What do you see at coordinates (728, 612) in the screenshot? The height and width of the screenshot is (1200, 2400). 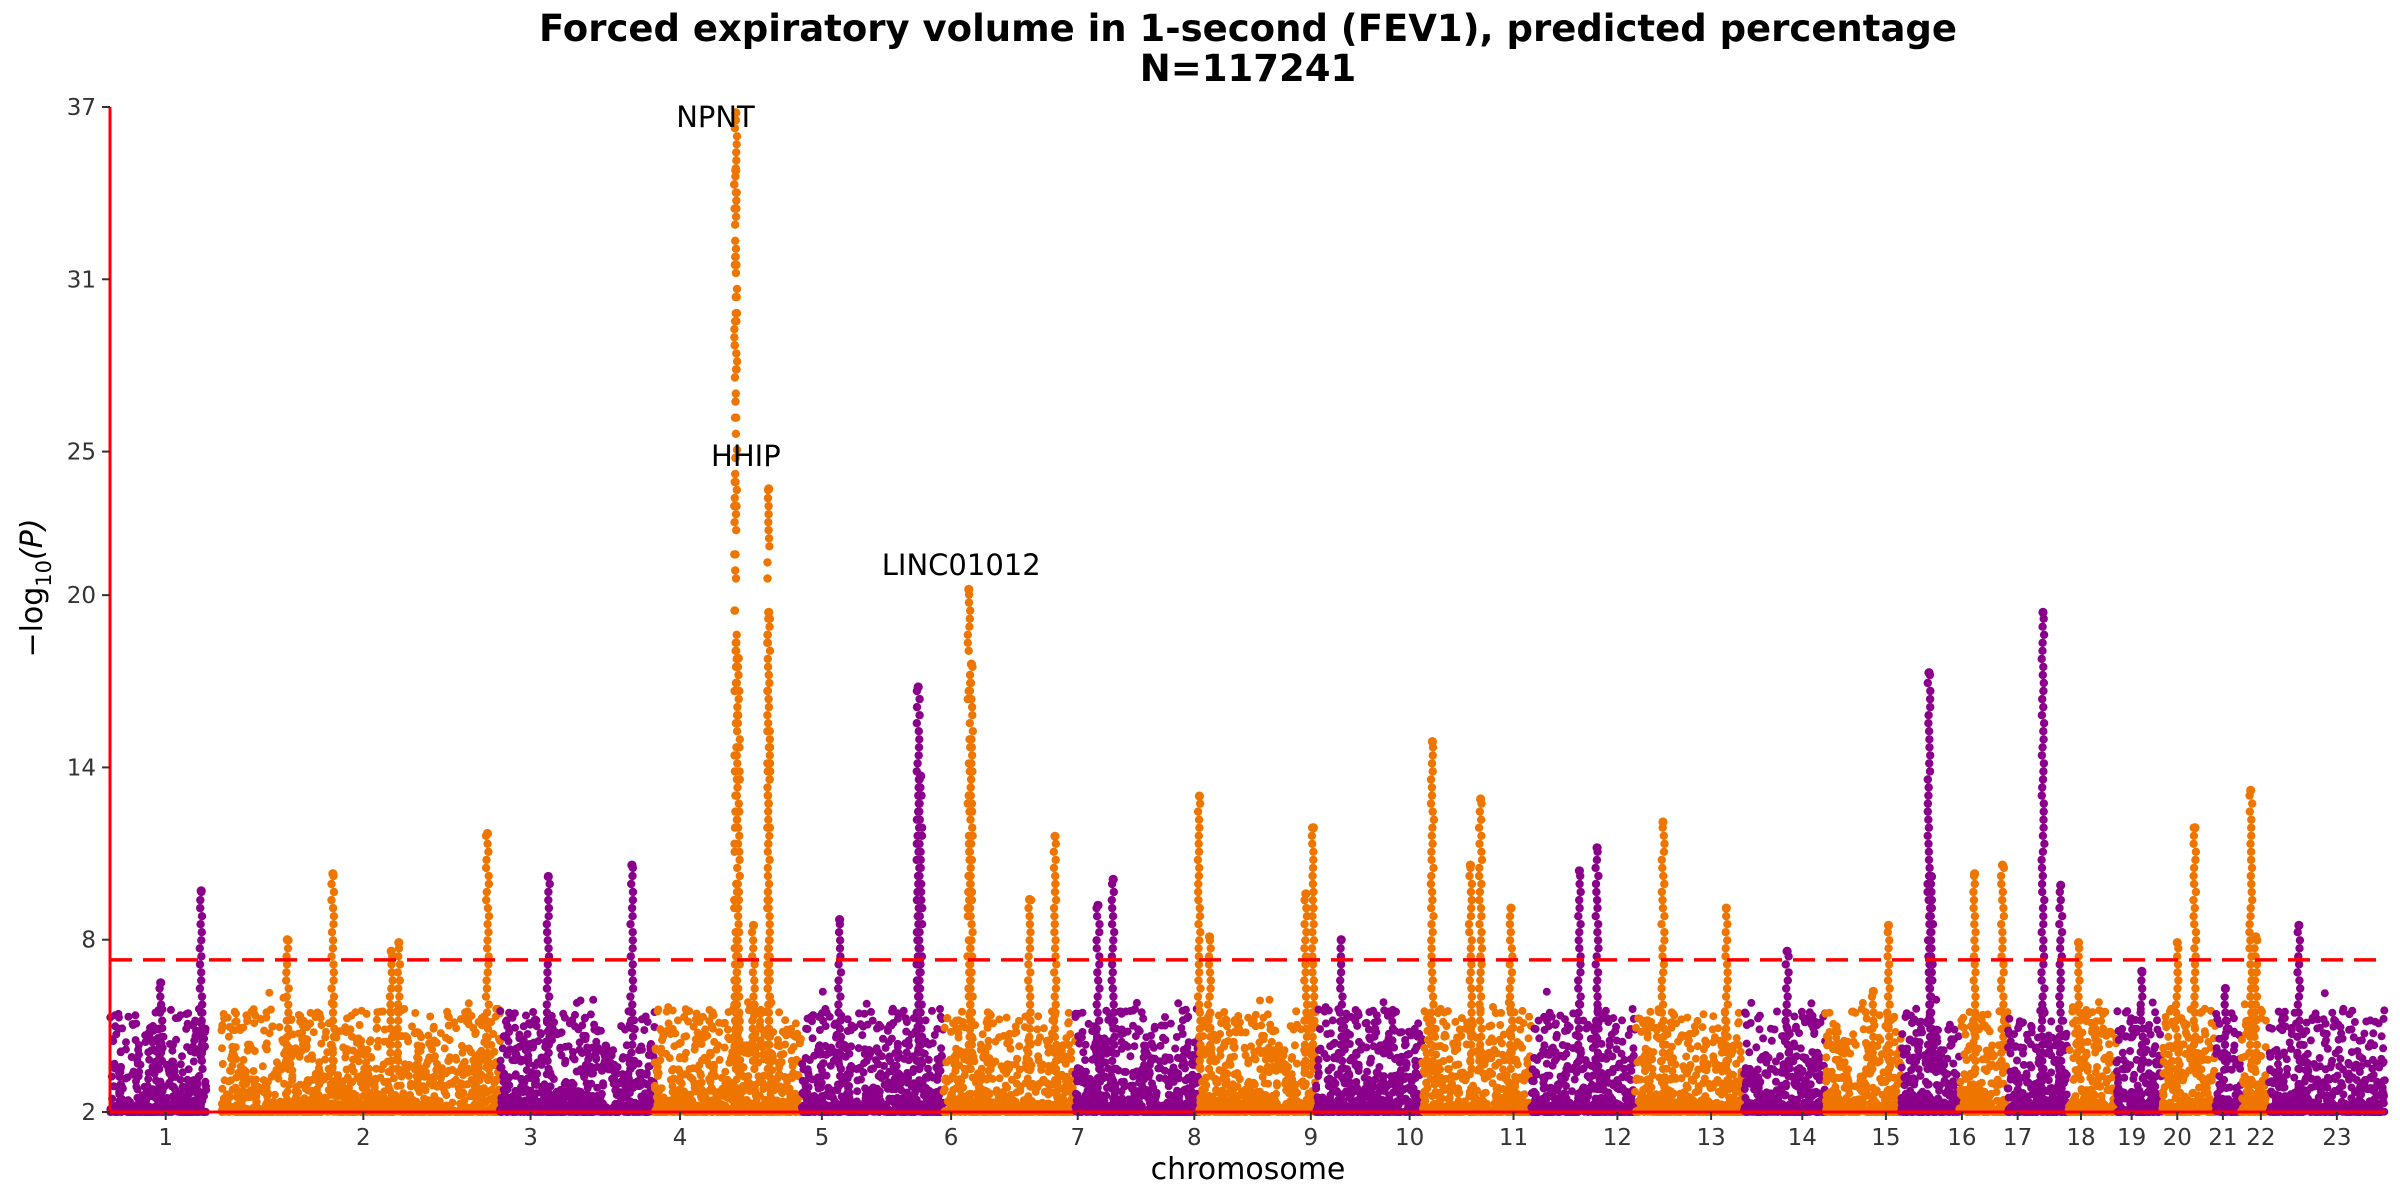 I see `chromosome-4-points` at bounding box center [728, 612].